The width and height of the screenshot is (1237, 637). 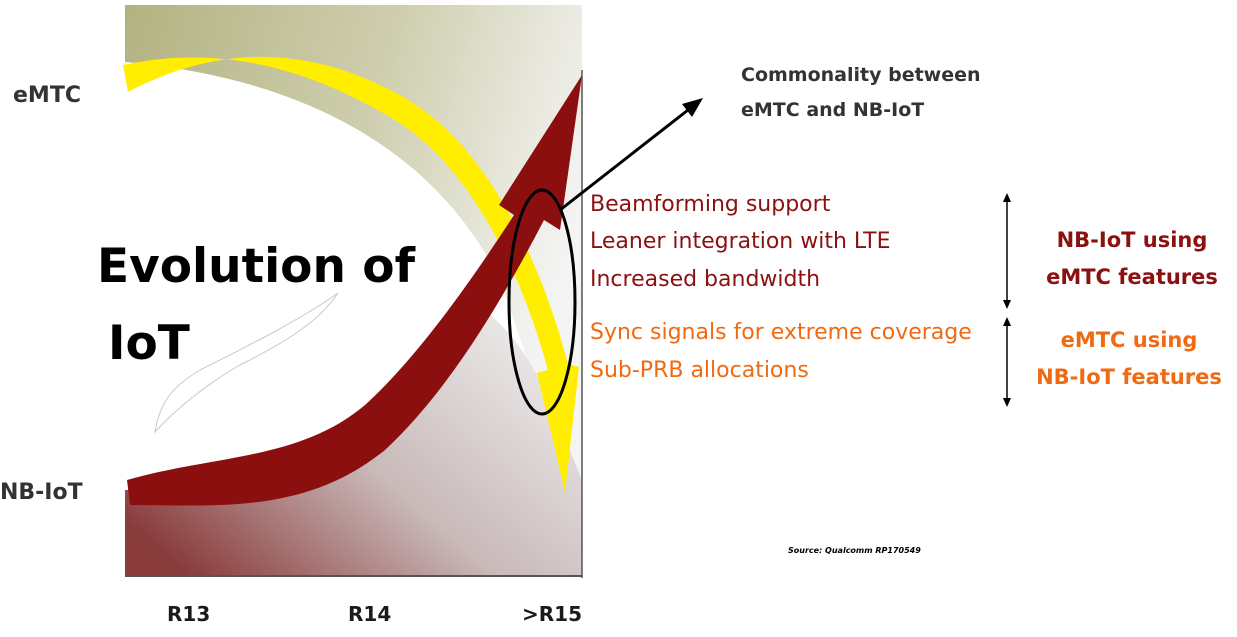 What do you see at coordinates (740, 241) in the screenshot?
I see `nbiot-feature-lte-integration: Leaner integration with LTE` at bounding box center [740, 241].